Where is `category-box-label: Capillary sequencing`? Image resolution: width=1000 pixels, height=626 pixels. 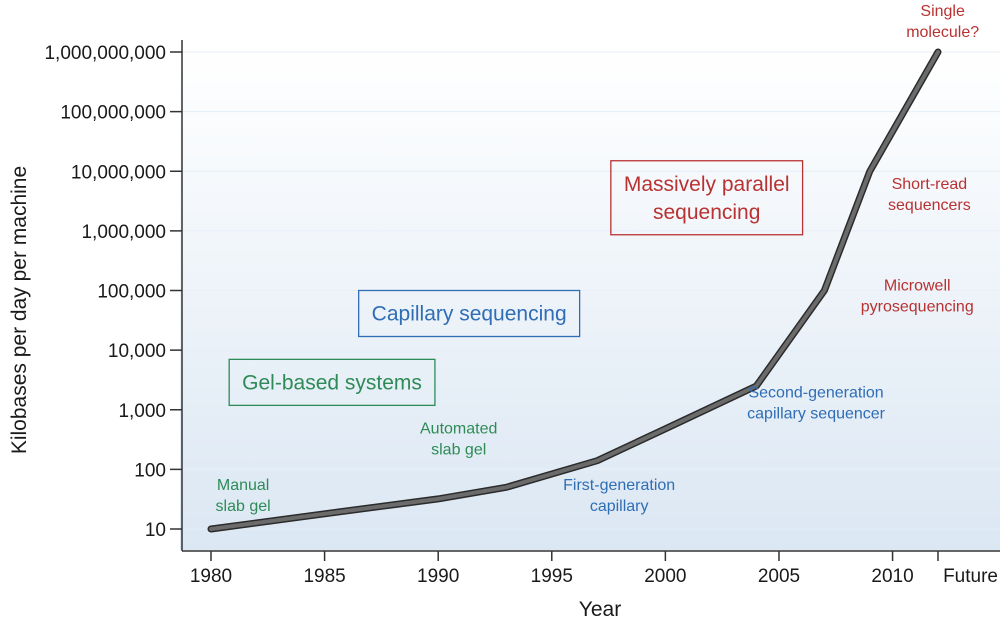
category-box-label: Capillary sequencing is located at coordinates (469, 314).